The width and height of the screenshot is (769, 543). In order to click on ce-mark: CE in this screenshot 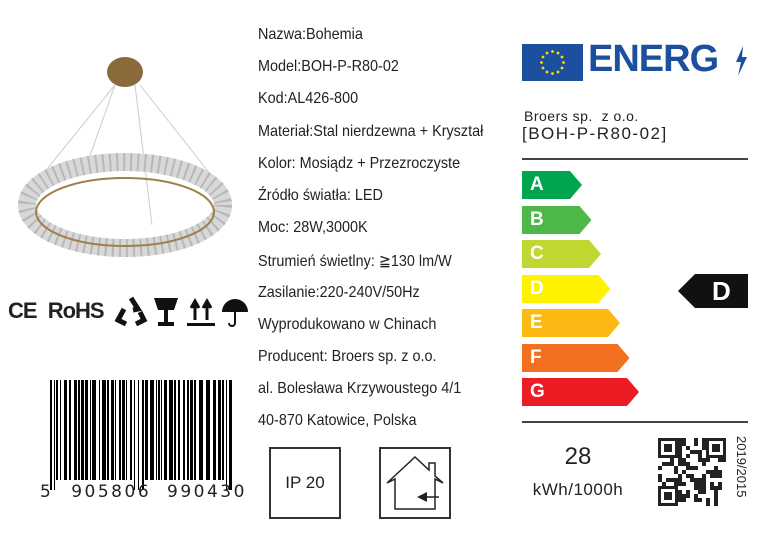, I will do `click(23, 310)`.